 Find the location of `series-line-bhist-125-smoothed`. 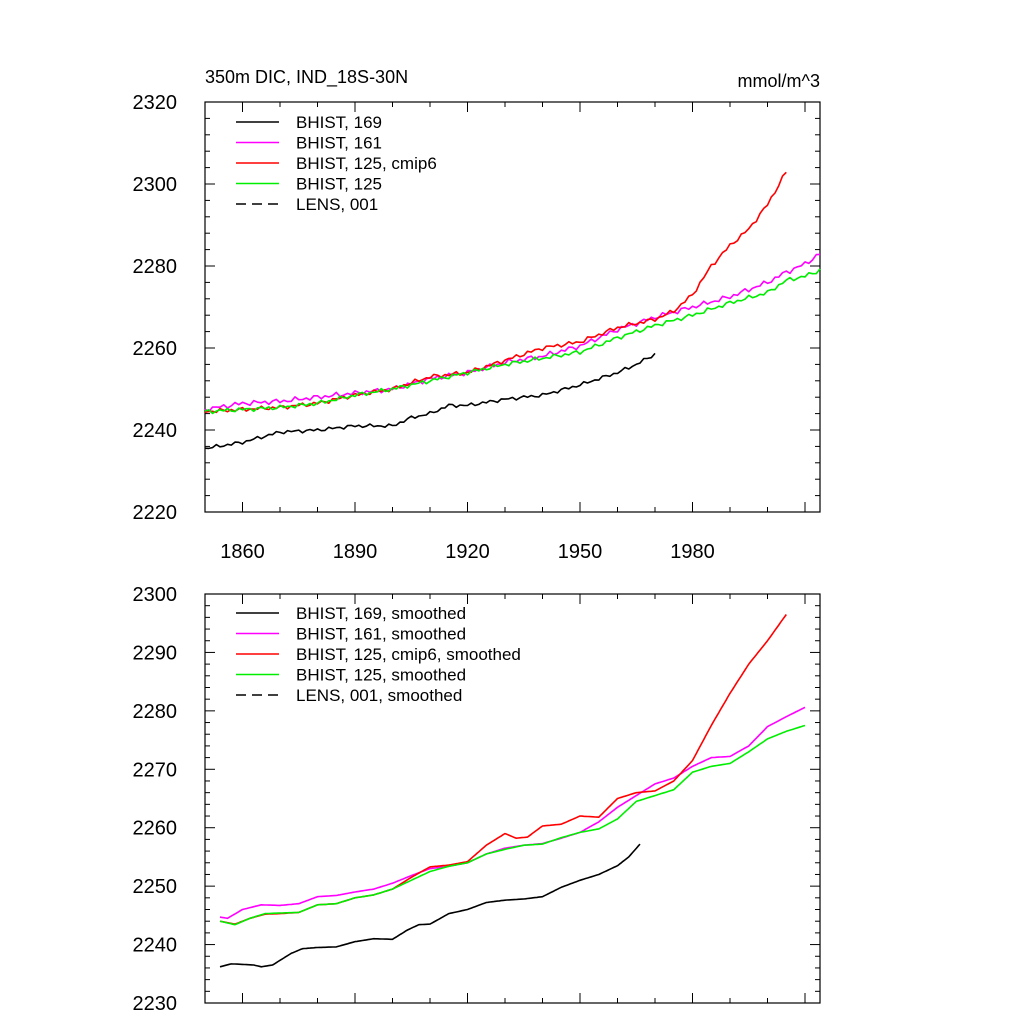

series-line-bhist-125-smoothed is located at coordinates (512, 825).